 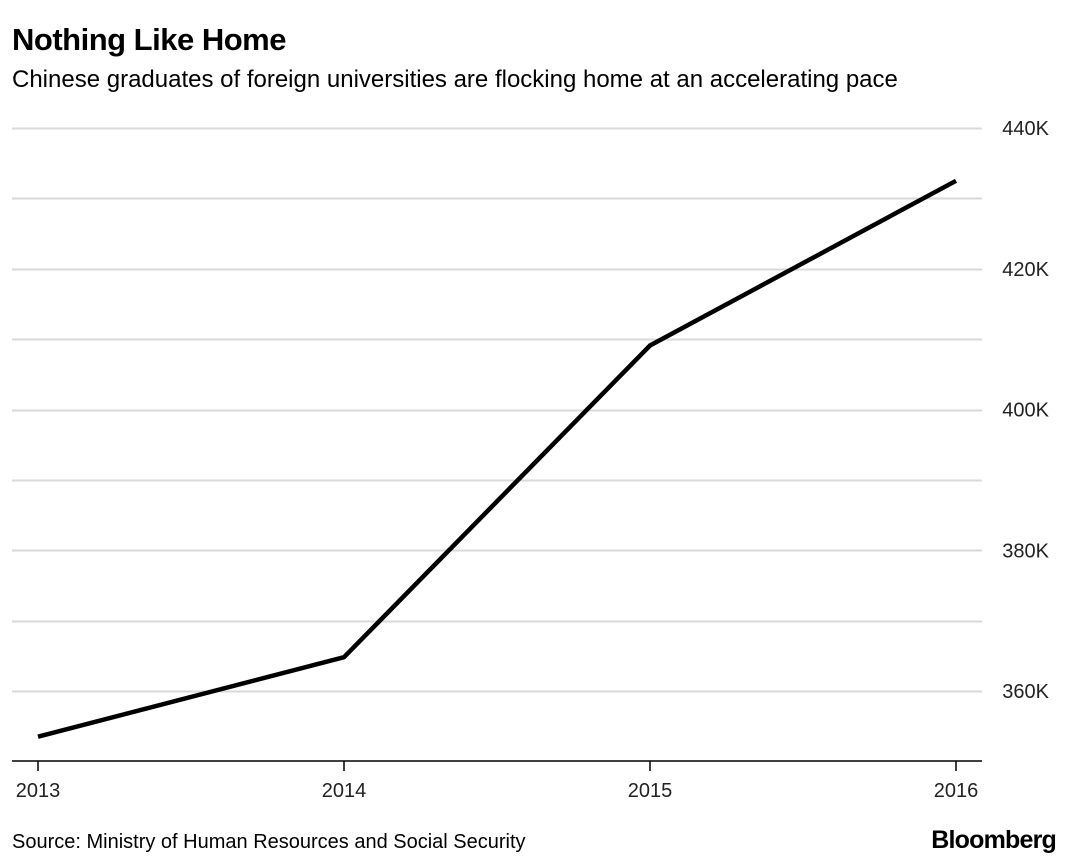 What do you see at coordinates (344, 791) in the screenshot?
I see `x-tick-label: 2014` at bounding box center [344, 791].